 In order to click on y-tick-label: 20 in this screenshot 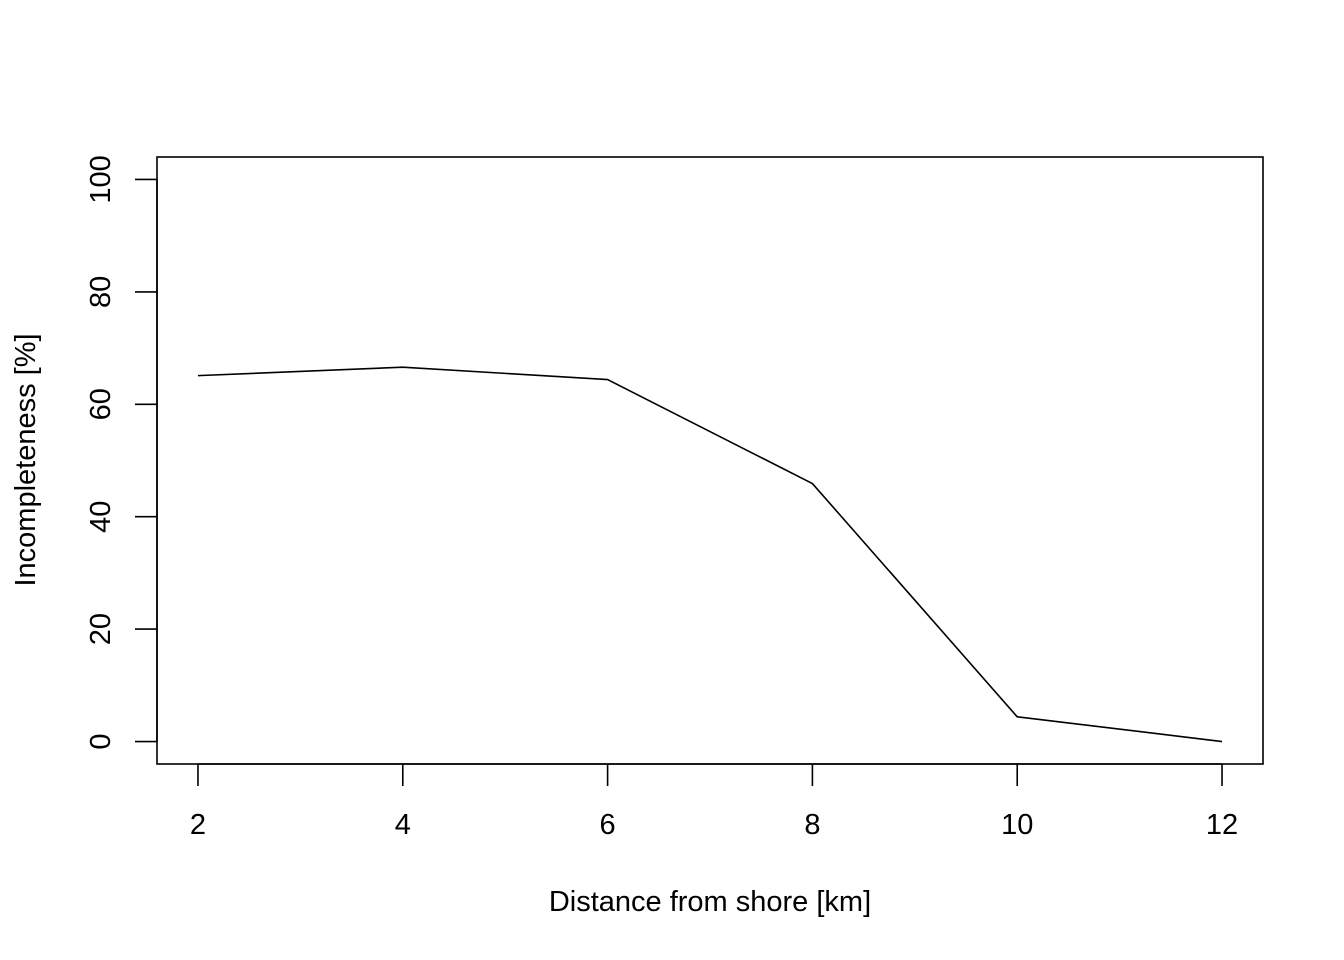, I will do `click(101, 629)`.